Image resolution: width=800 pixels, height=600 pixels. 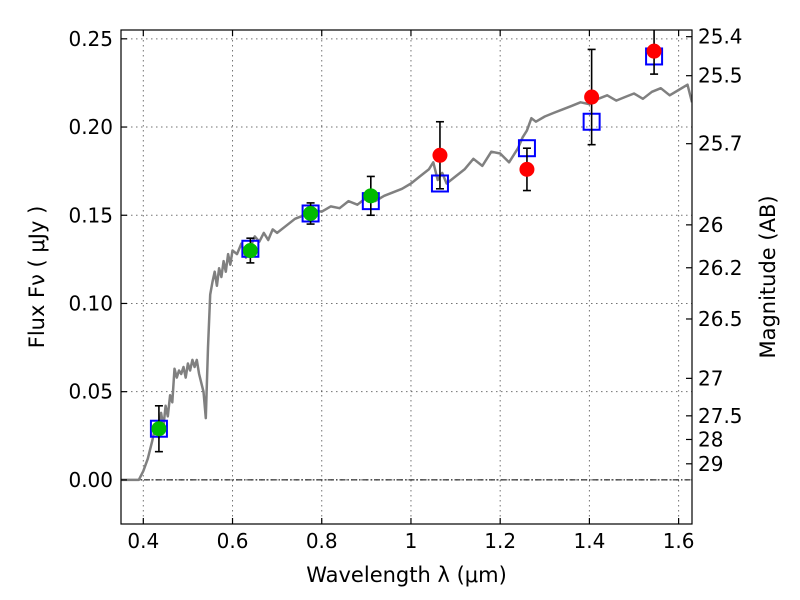 What do you see at coordinates (720, 37) in the screenshot?
I see `right-tick-label: 25.4` at bounding box center [720, 37].